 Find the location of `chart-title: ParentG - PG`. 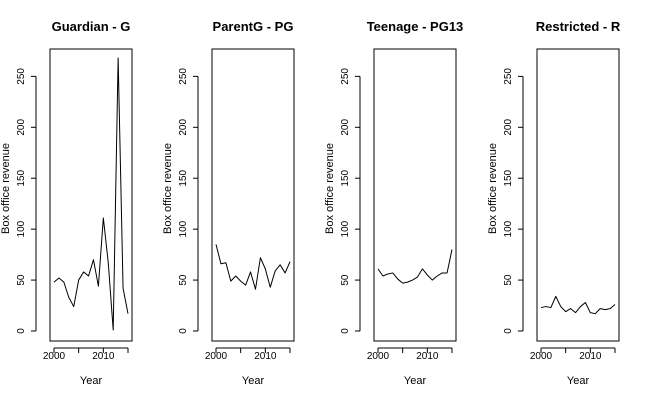

chart-title: ParentG - PG is located at coordinates (253, 26).